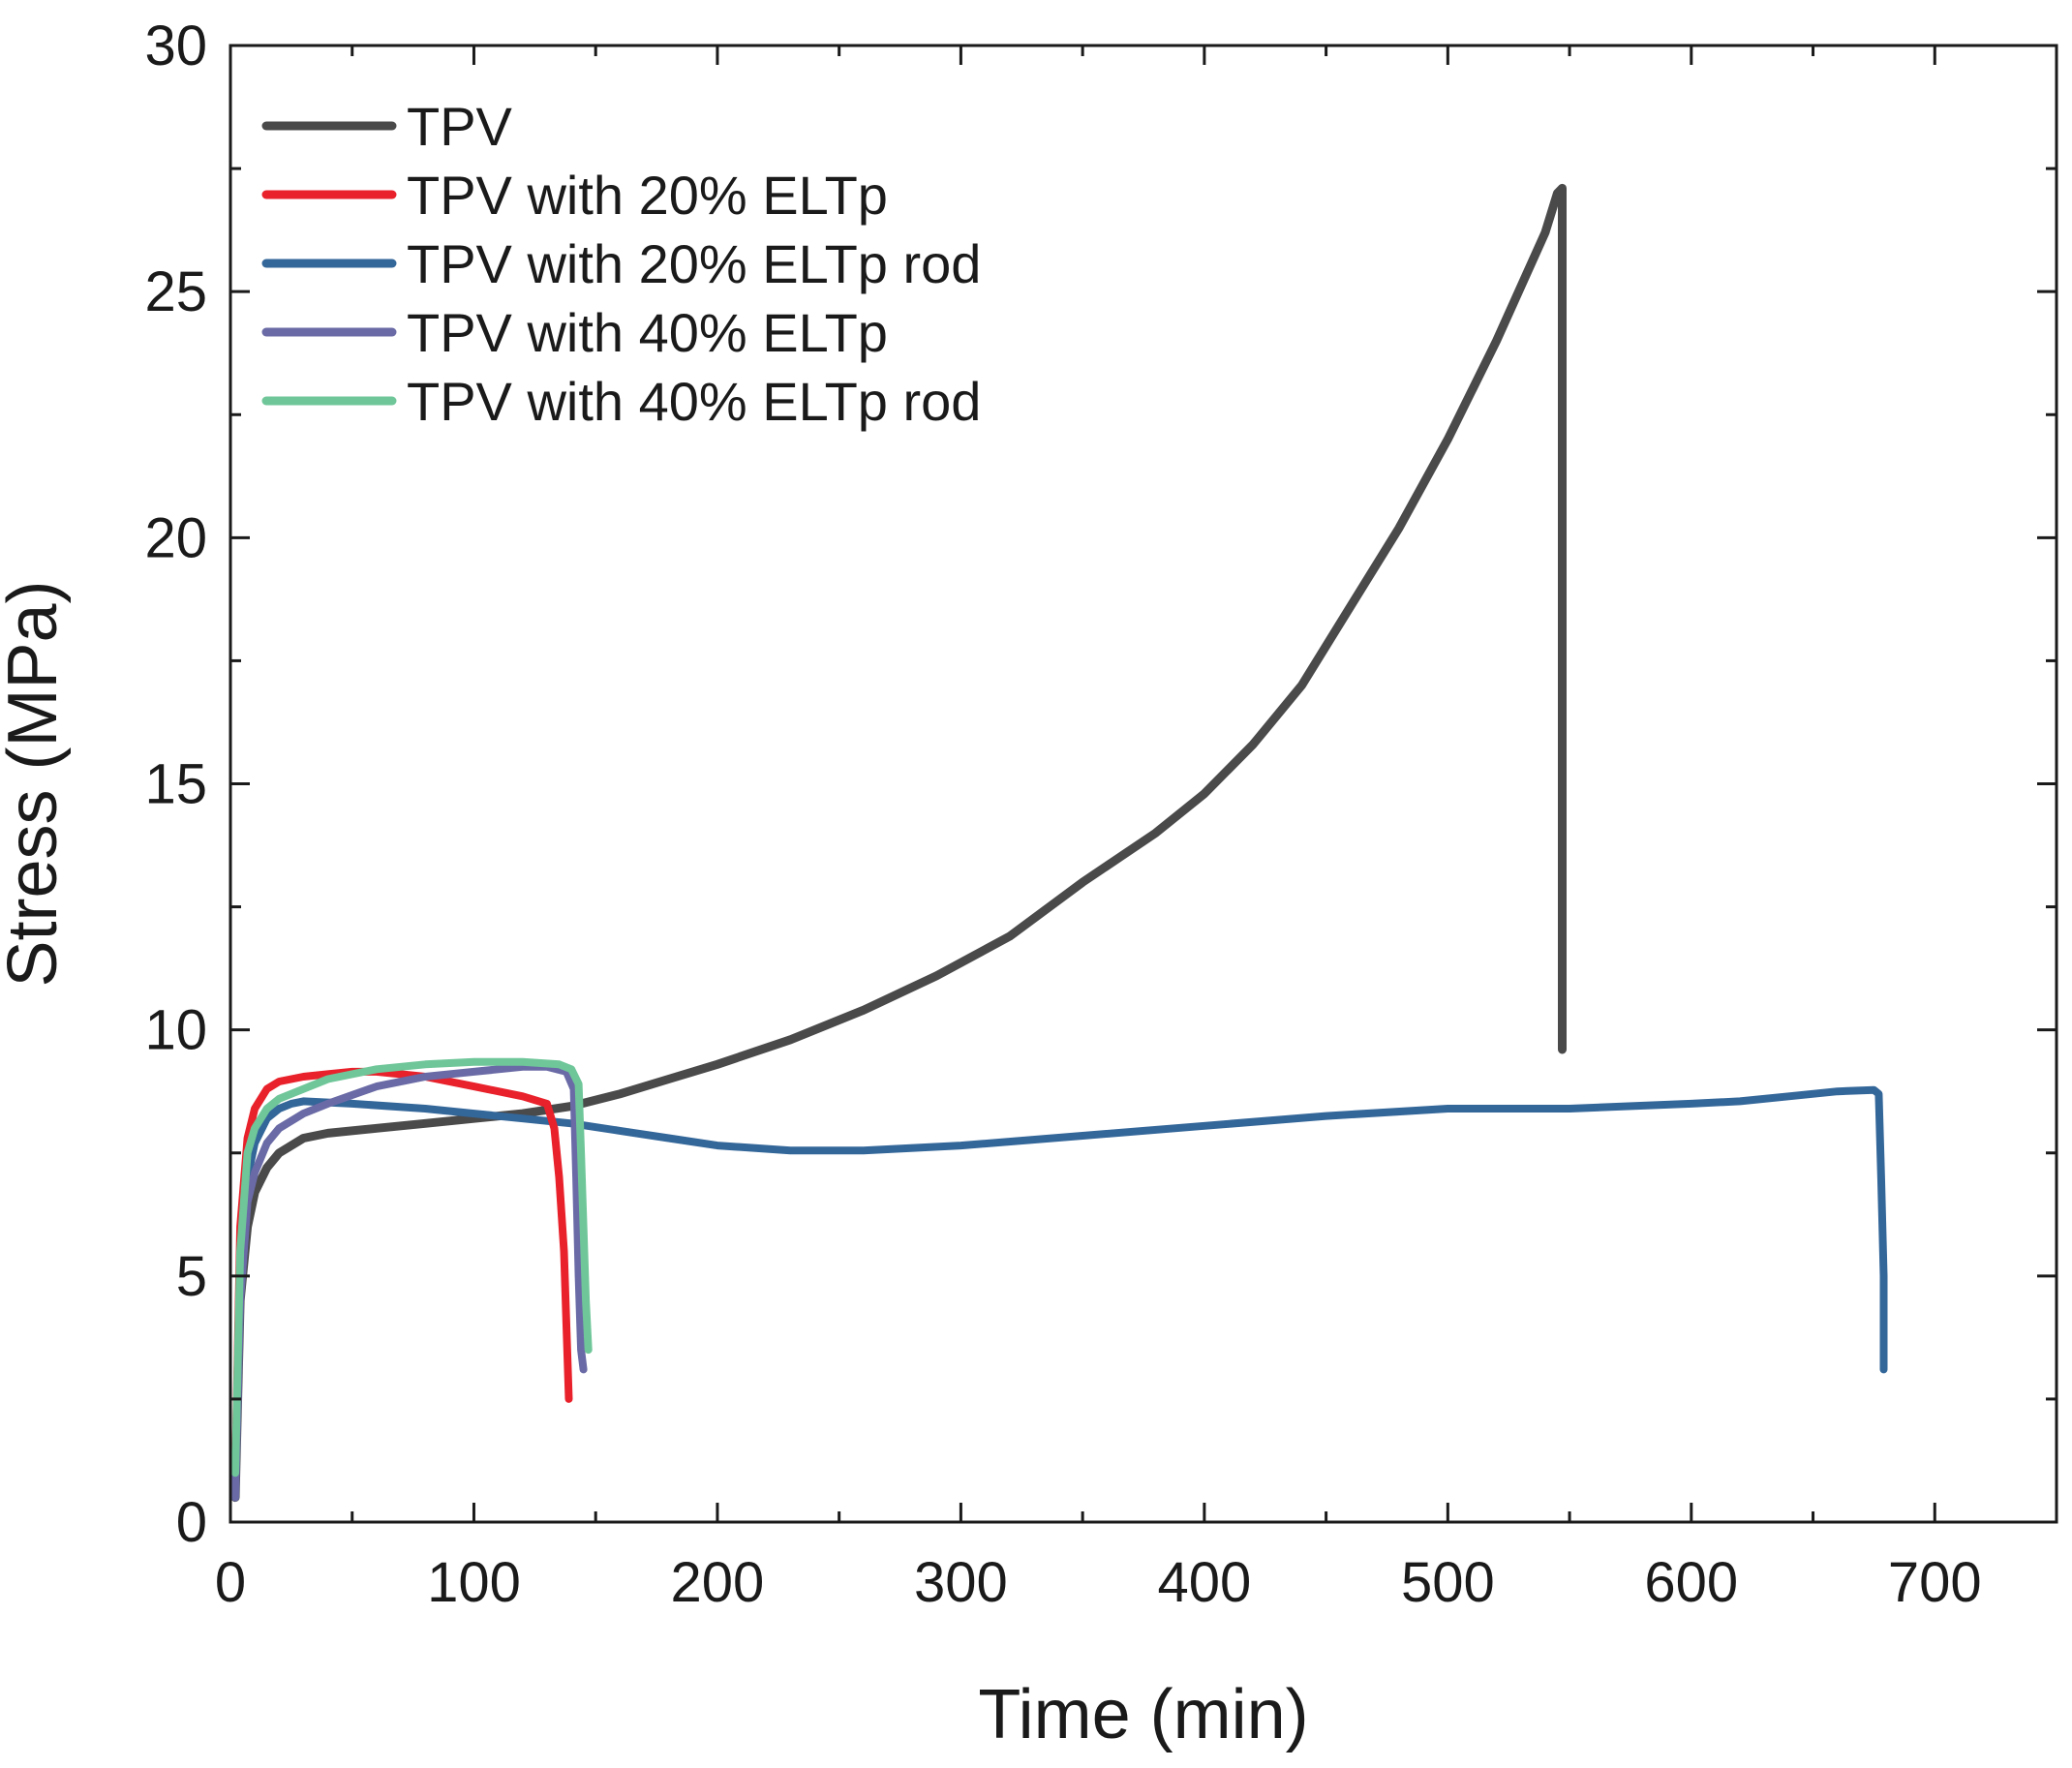 The image size is (2072, 1768). I want to click on y-tick-label: 5, so click(191, 1277).